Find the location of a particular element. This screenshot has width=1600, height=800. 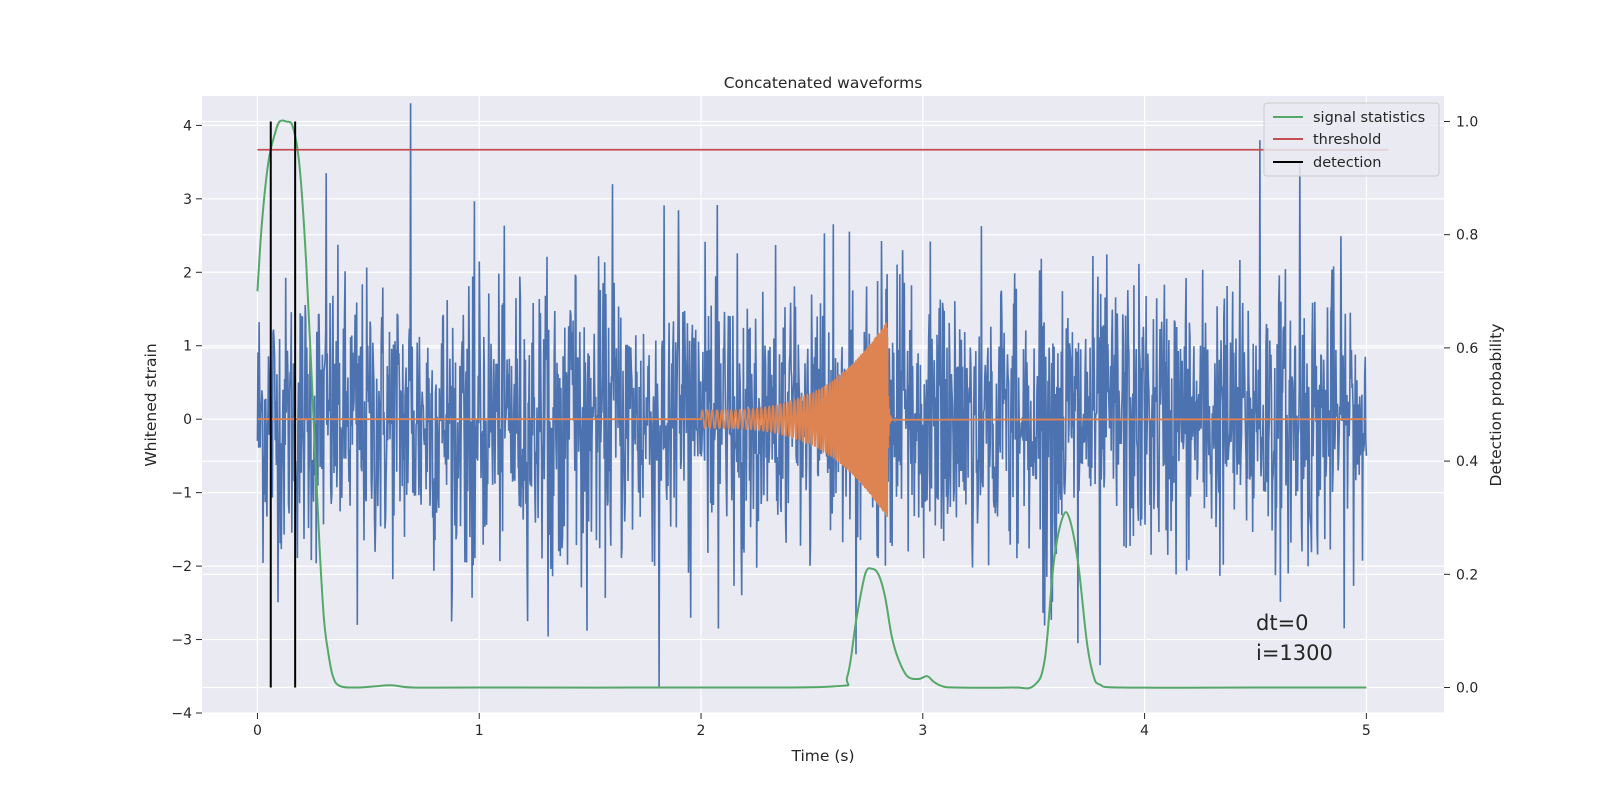

right-tick-label-1: 0.2 is located at coordinates (1467, 575).